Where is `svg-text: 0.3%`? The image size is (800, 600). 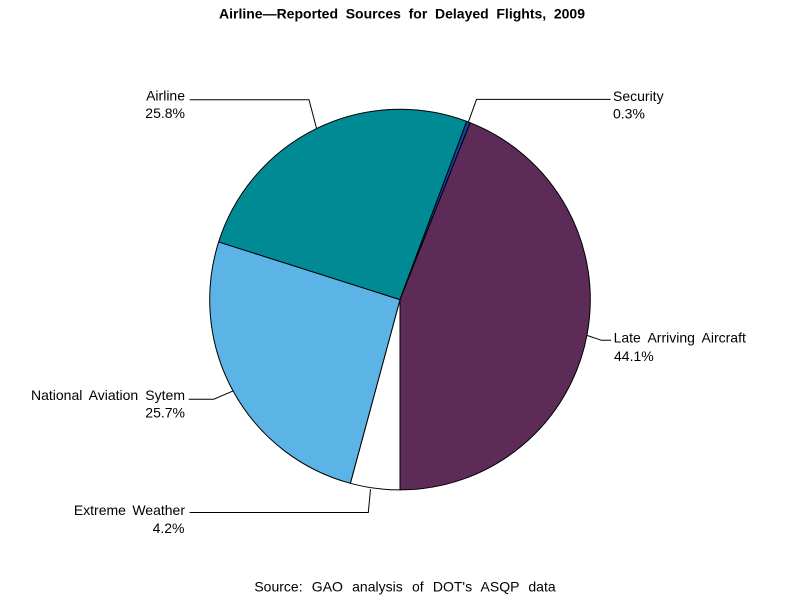 svg-text: 0.3% is located at coordinates (629, 114).